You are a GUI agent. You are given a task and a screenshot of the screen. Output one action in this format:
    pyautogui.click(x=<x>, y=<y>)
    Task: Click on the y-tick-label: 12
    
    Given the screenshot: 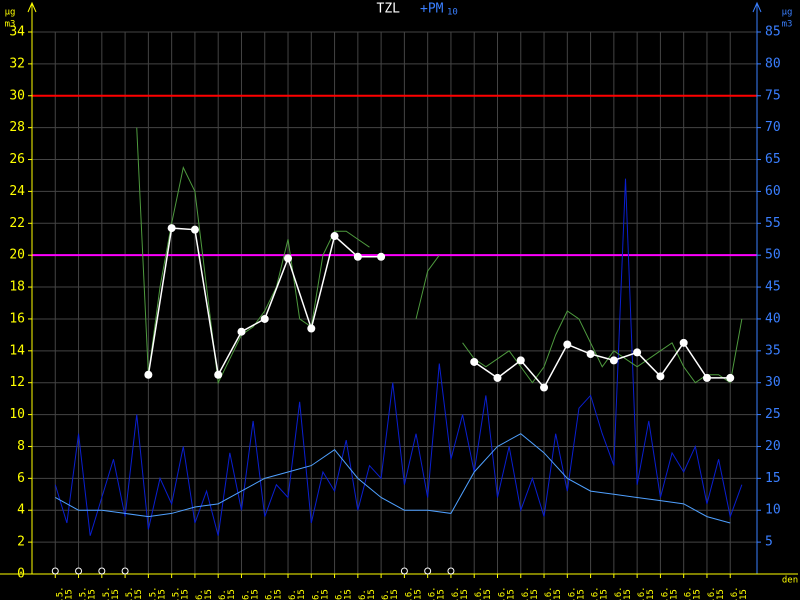 What is the action you would take?
    pyautogui.click(x=17, y=382)
    